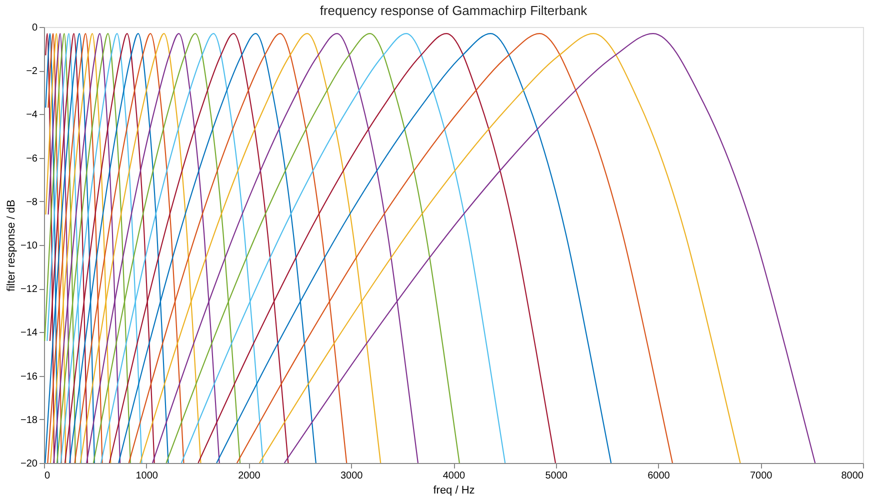  What do you see at coordinates (29, 290) in the screenshot?
I see `y-tick-label: −12` at bounding box center [29, 290].